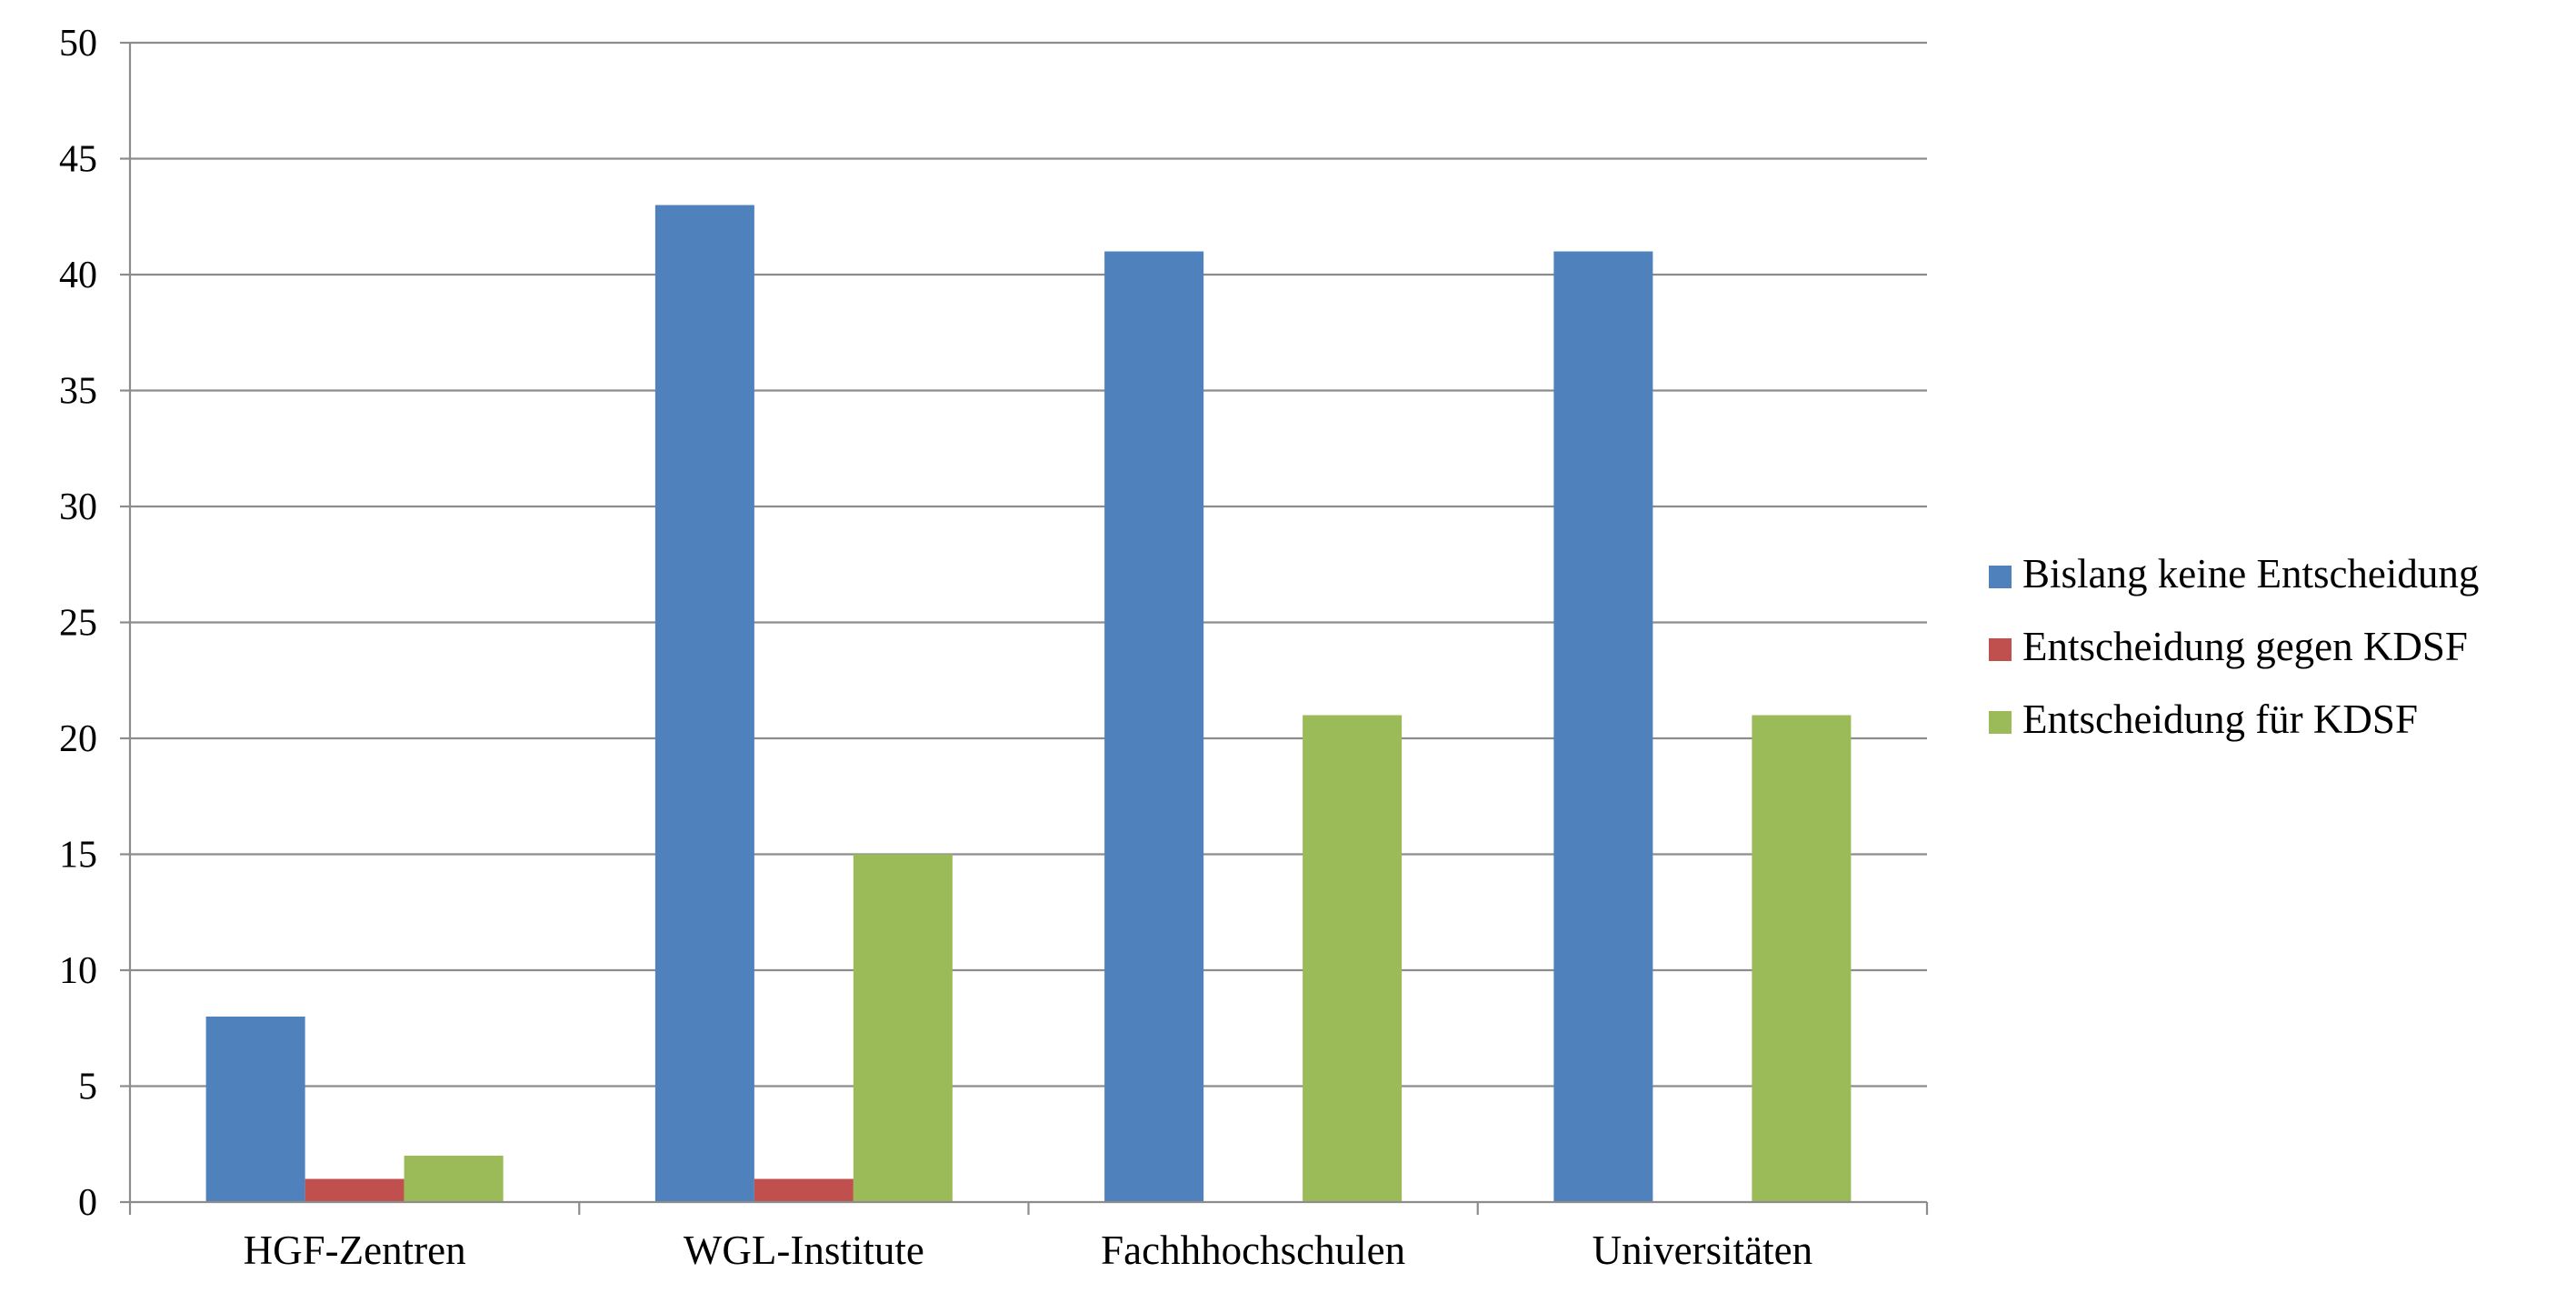 The height and width of the screenshot is (1293, 2576). Describe the element at coordinates (2245, 646) in the screenshot. I see `legend-label: Entscheidung gegen KDSF` at that location.